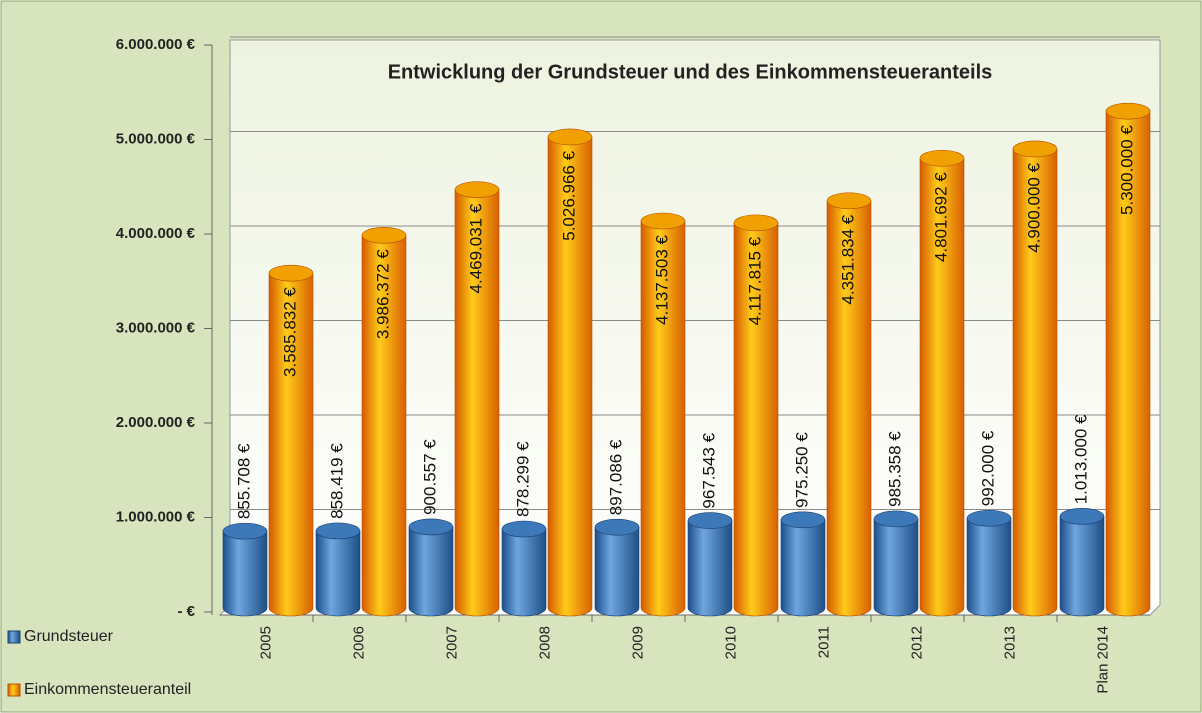 The image size is (1202, 713). I want to click on legend-label: Grundsteuer, so click(69, 636).